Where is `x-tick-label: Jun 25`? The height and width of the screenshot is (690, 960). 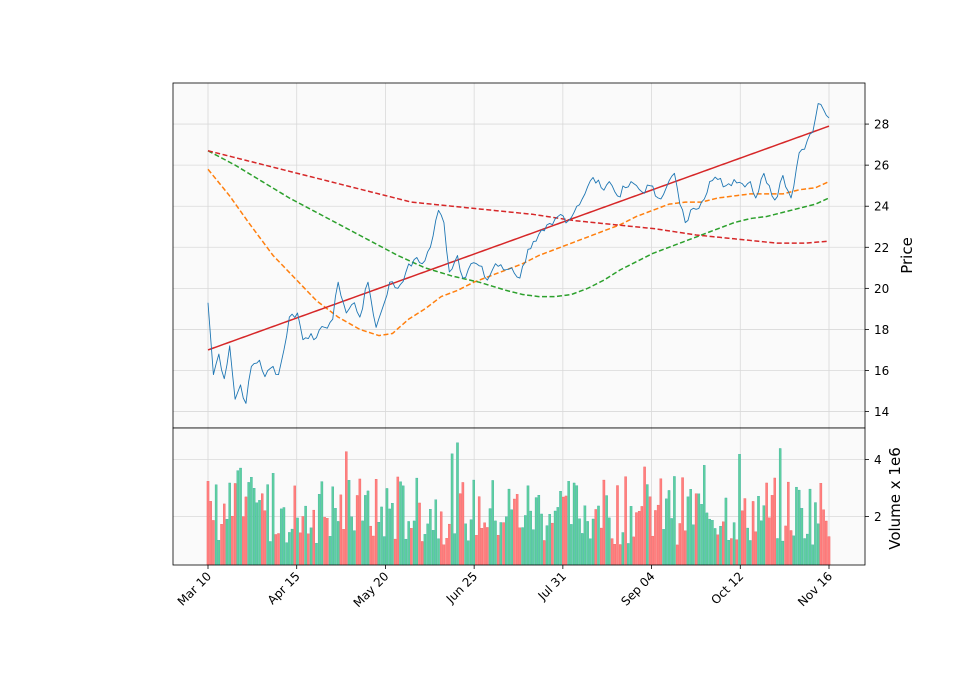 x-tick-label: Jun 25 is located at coordinates (461, 587).